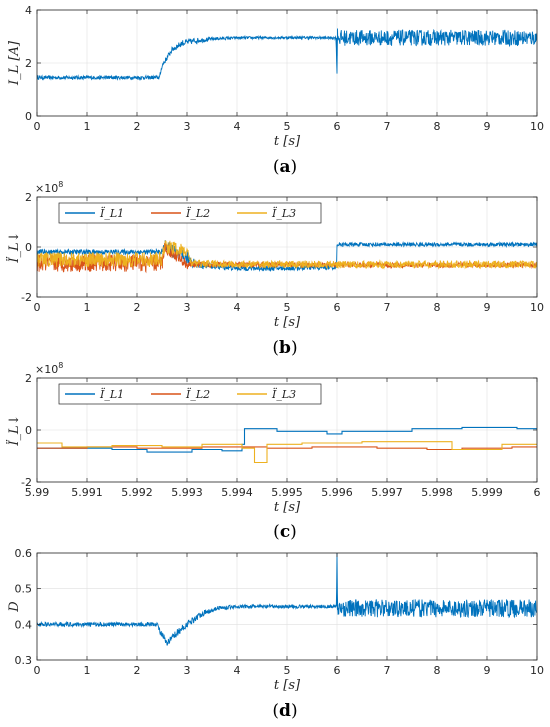  I want to click on exponent-power: 8, so click(60, 184).